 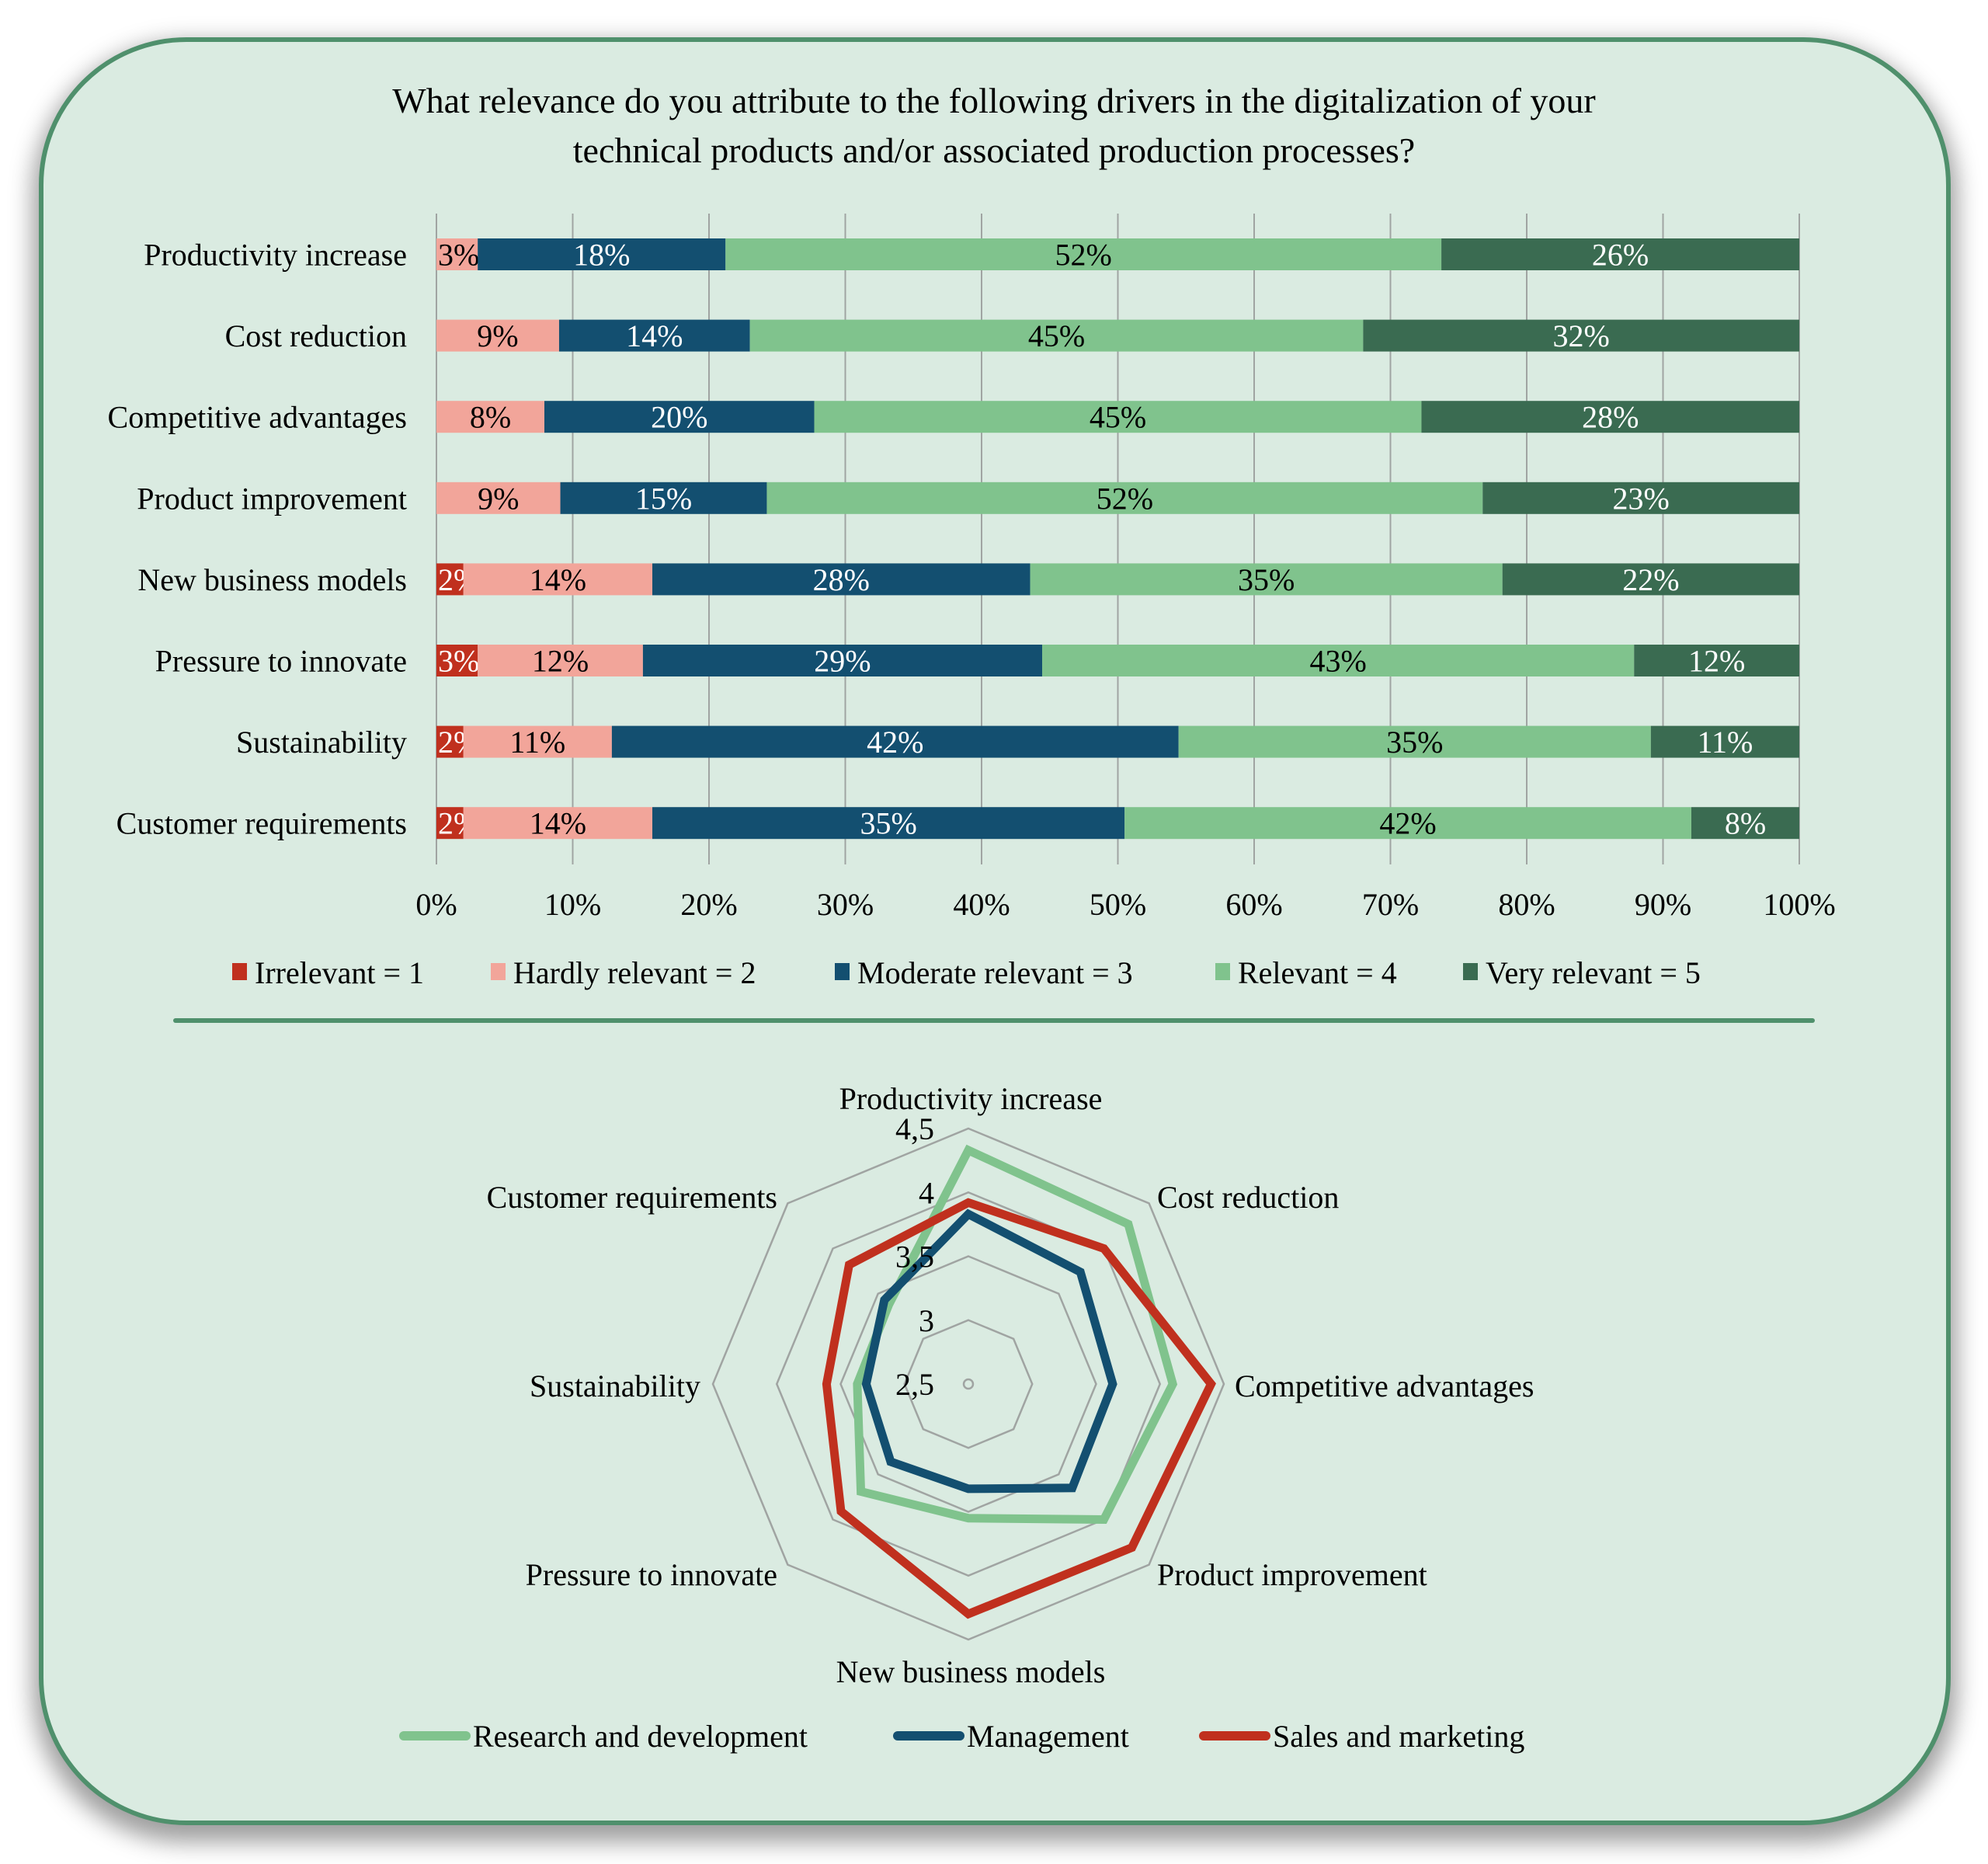 I want to click on data-label: 42%, so click(x=1407, y=823).